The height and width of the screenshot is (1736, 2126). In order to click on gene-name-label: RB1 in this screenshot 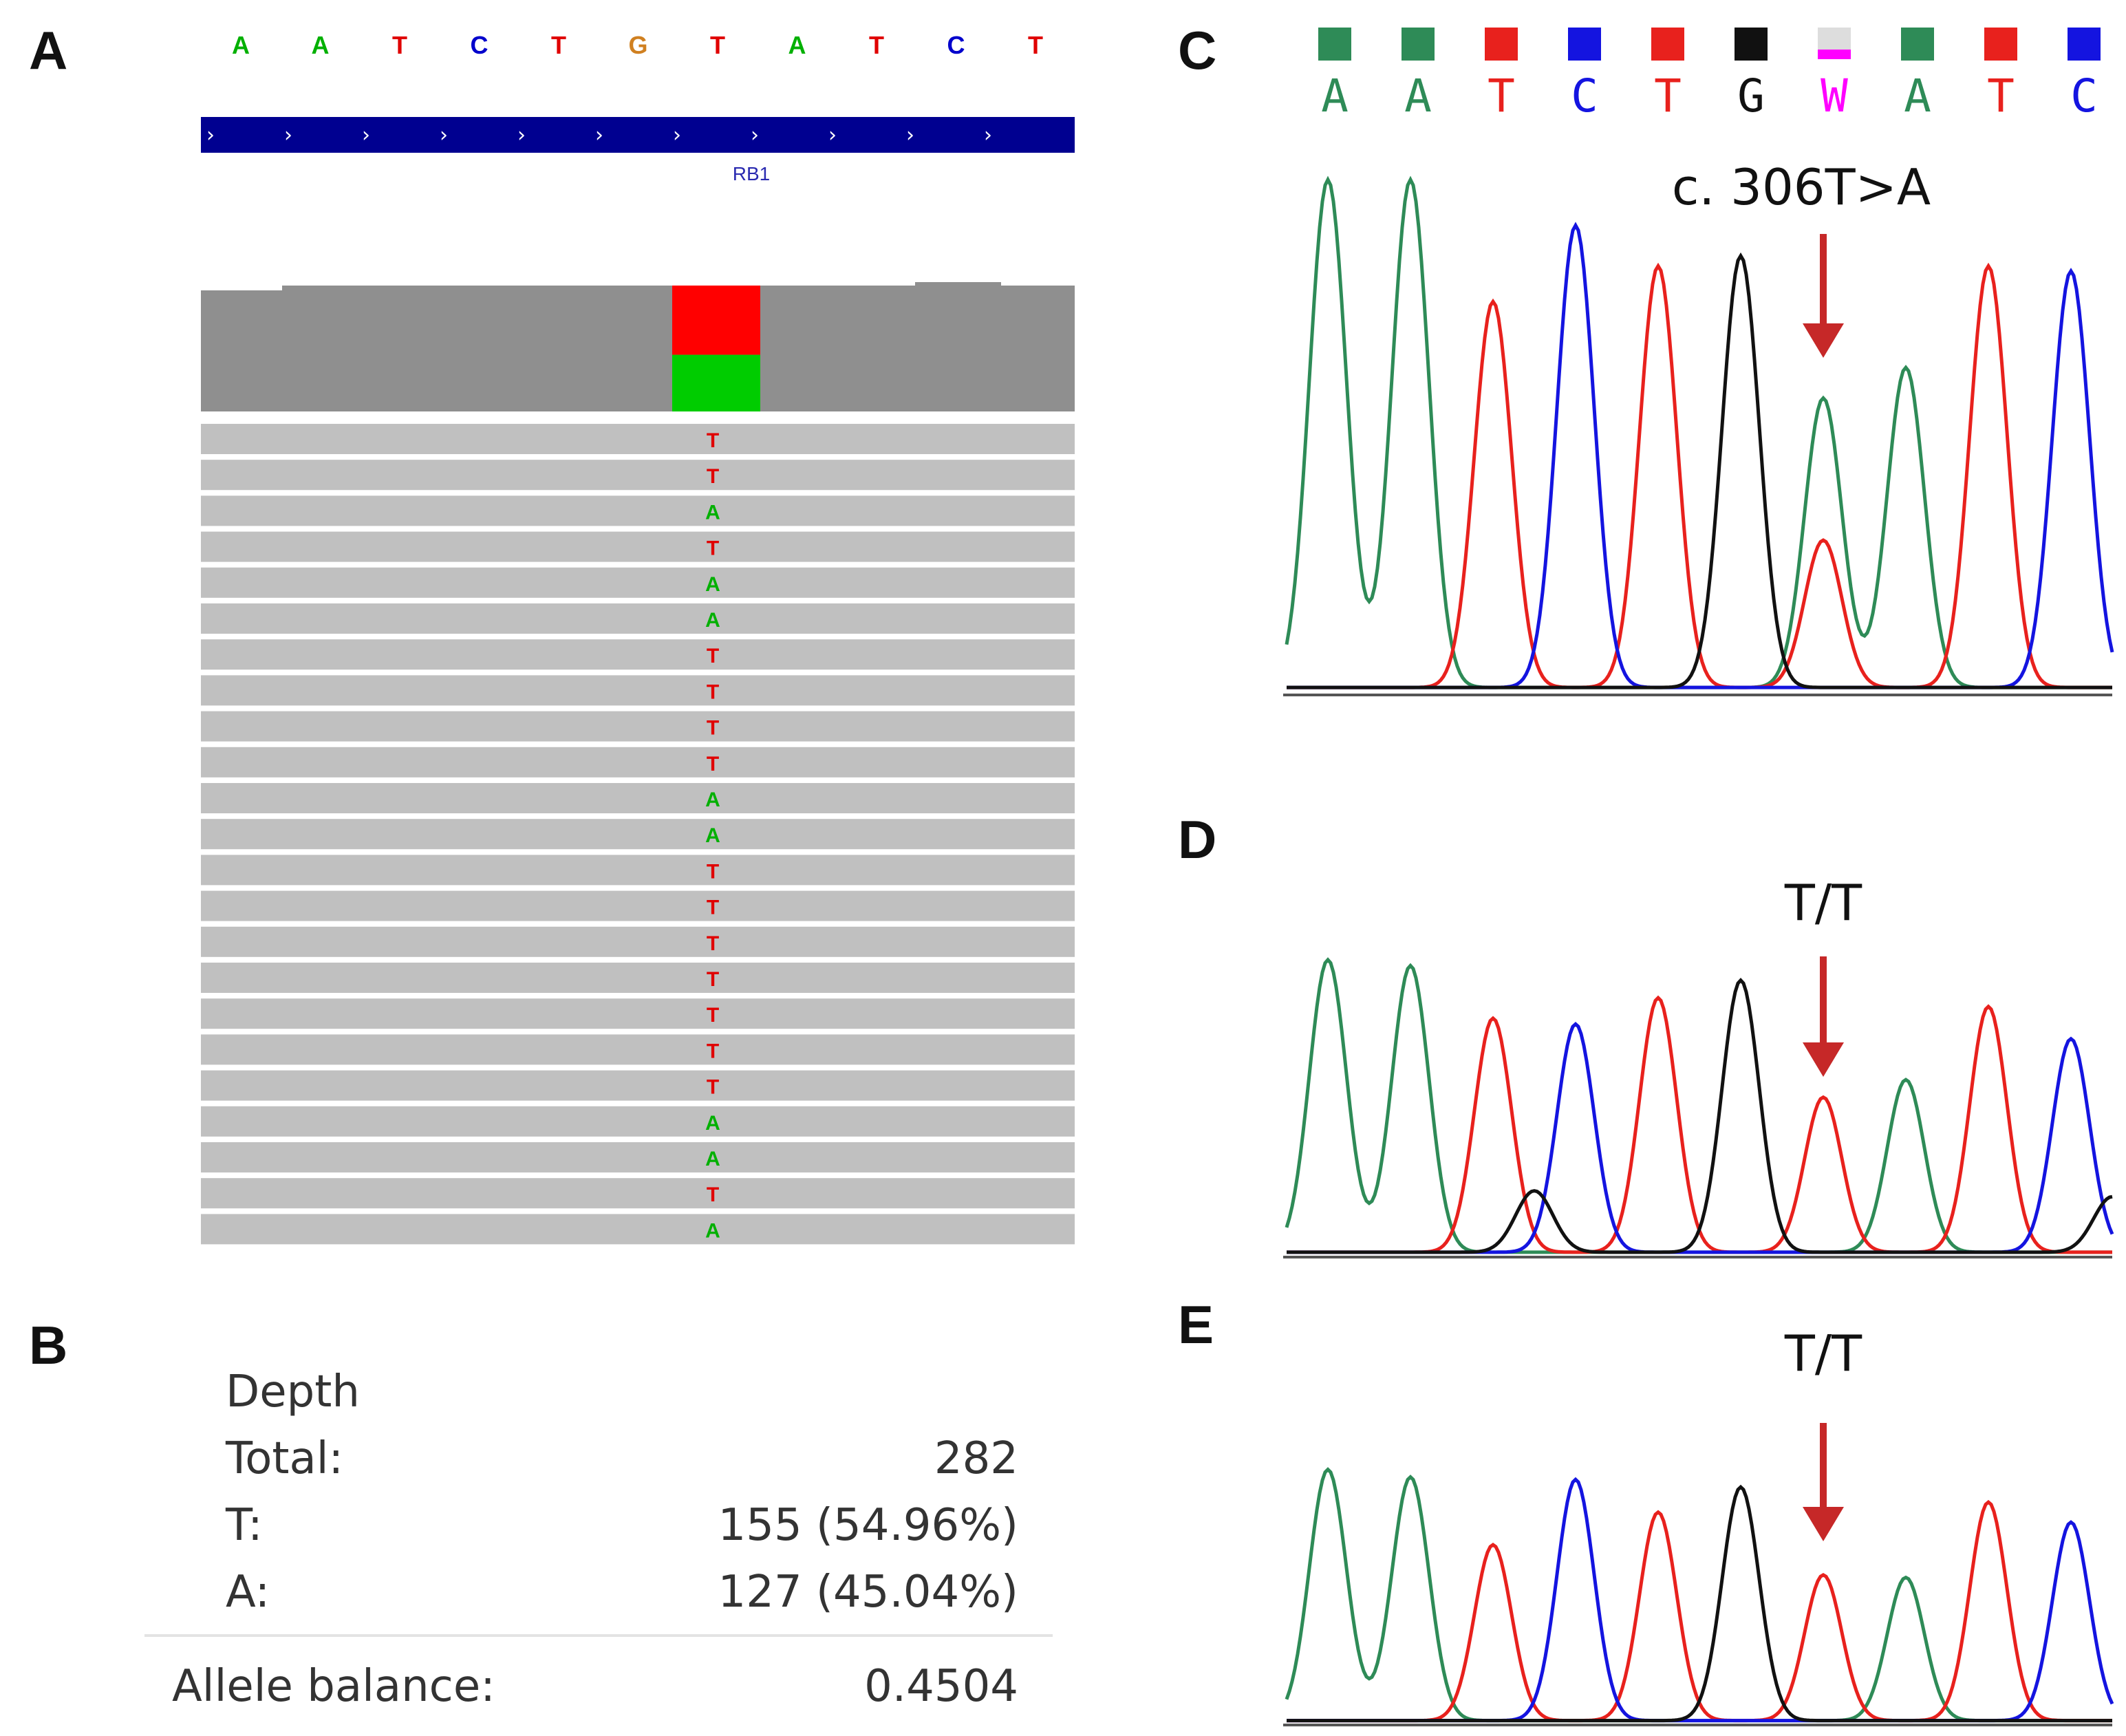, I will do `click(751, 173)`.